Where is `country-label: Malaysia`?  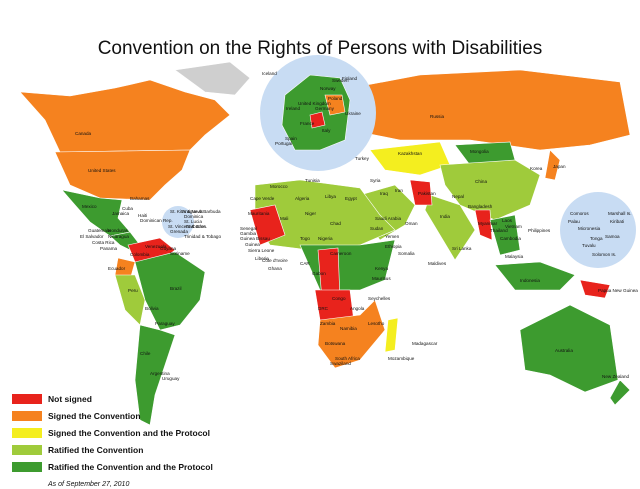
country-label: Malaysia is located at coordinates (514, 256).